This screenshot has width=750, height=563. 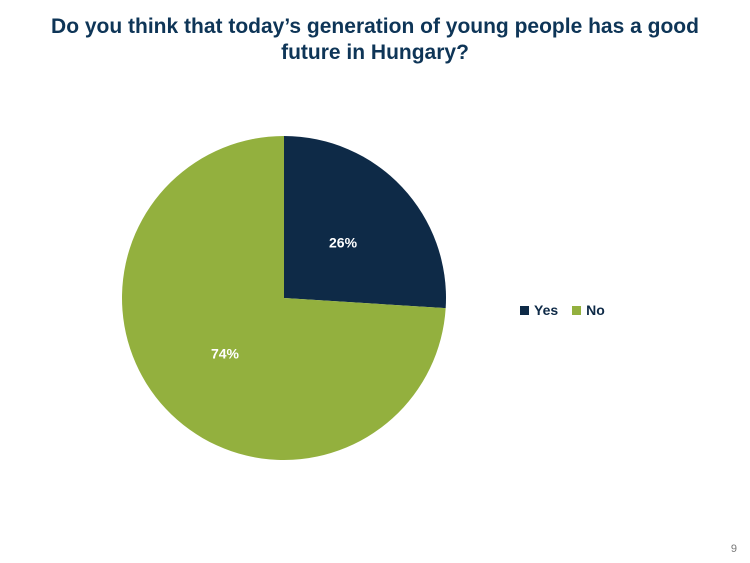 I want to click on legend-swatch-no, so click(x=577, y=310).